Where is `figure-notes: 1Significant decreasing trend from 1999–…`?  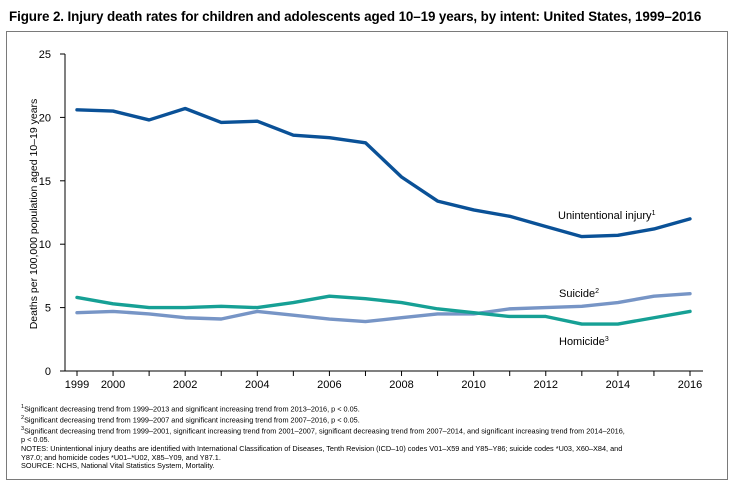 figure-notes: 1Significant decreasing trend from 1999–… is located at coordinates (371, 437).